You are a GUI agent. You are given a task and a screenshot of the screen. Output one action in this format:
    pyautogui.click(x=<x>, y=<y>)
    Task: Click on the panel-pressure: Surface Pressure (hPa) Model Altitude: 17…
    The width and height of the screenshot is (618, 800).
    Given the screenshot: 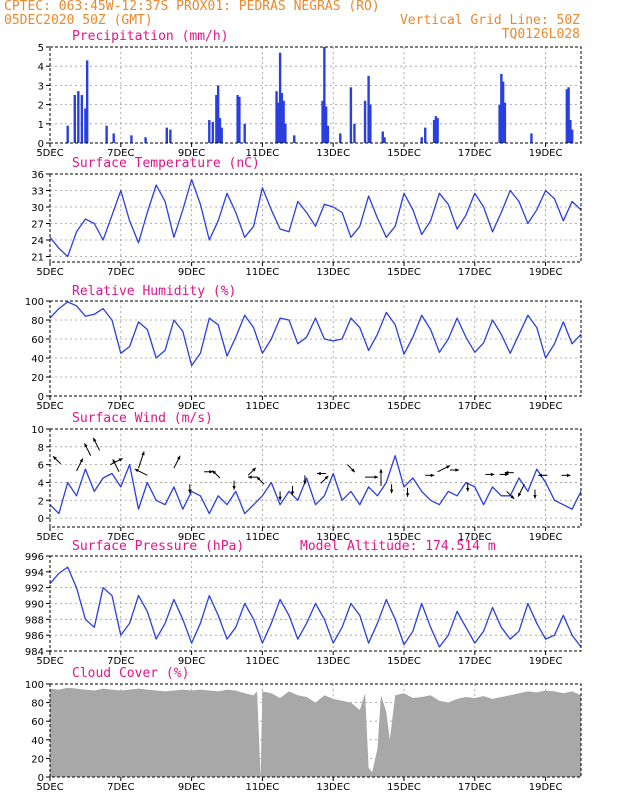 What is the action you would take?
    pyautogui.click(x=303, y=603)
    